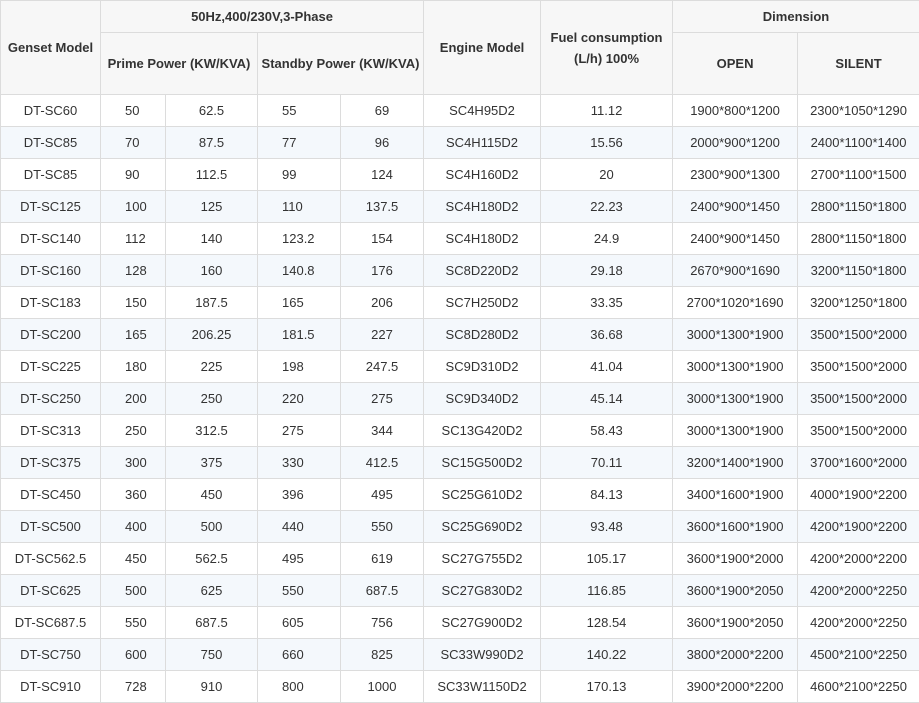  Describe the element at coordinates (482, 687) in the screenshot. I see `engine-model-cell: SC33W1150D2` at that location.